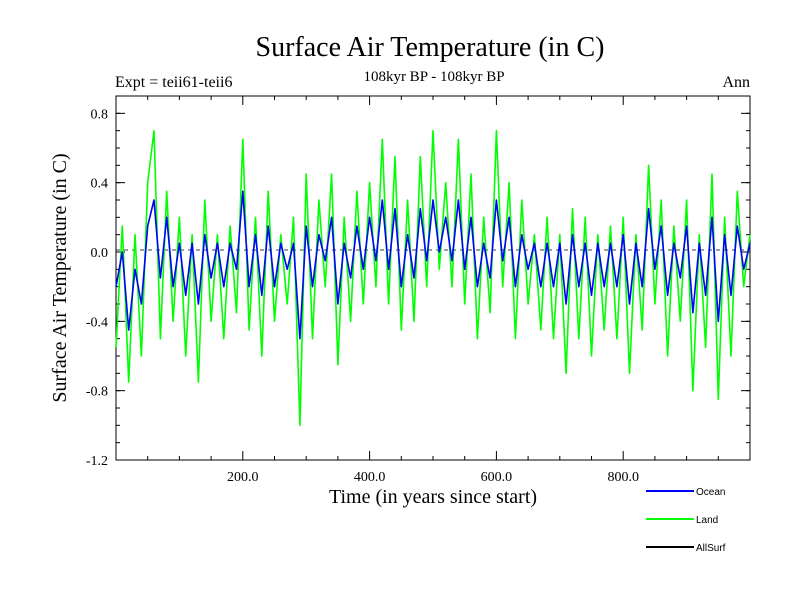 This screenshot has height=605, width=800. Describe the element at coordinates (623, 477) in the screenshot. I see `x-tick-label: 800.0` at that location.